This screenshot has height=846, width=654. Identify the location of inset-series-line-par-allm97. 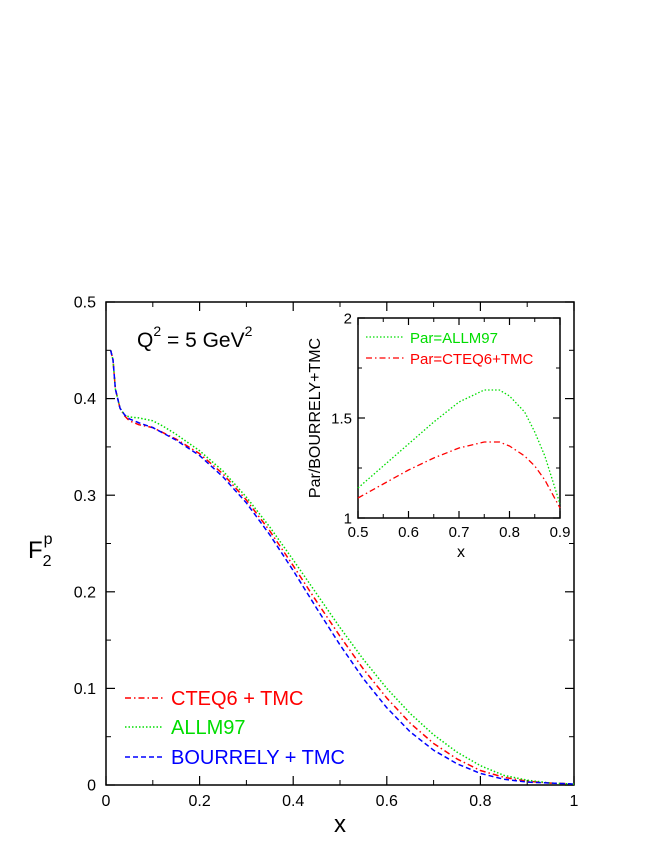
(459, 447).